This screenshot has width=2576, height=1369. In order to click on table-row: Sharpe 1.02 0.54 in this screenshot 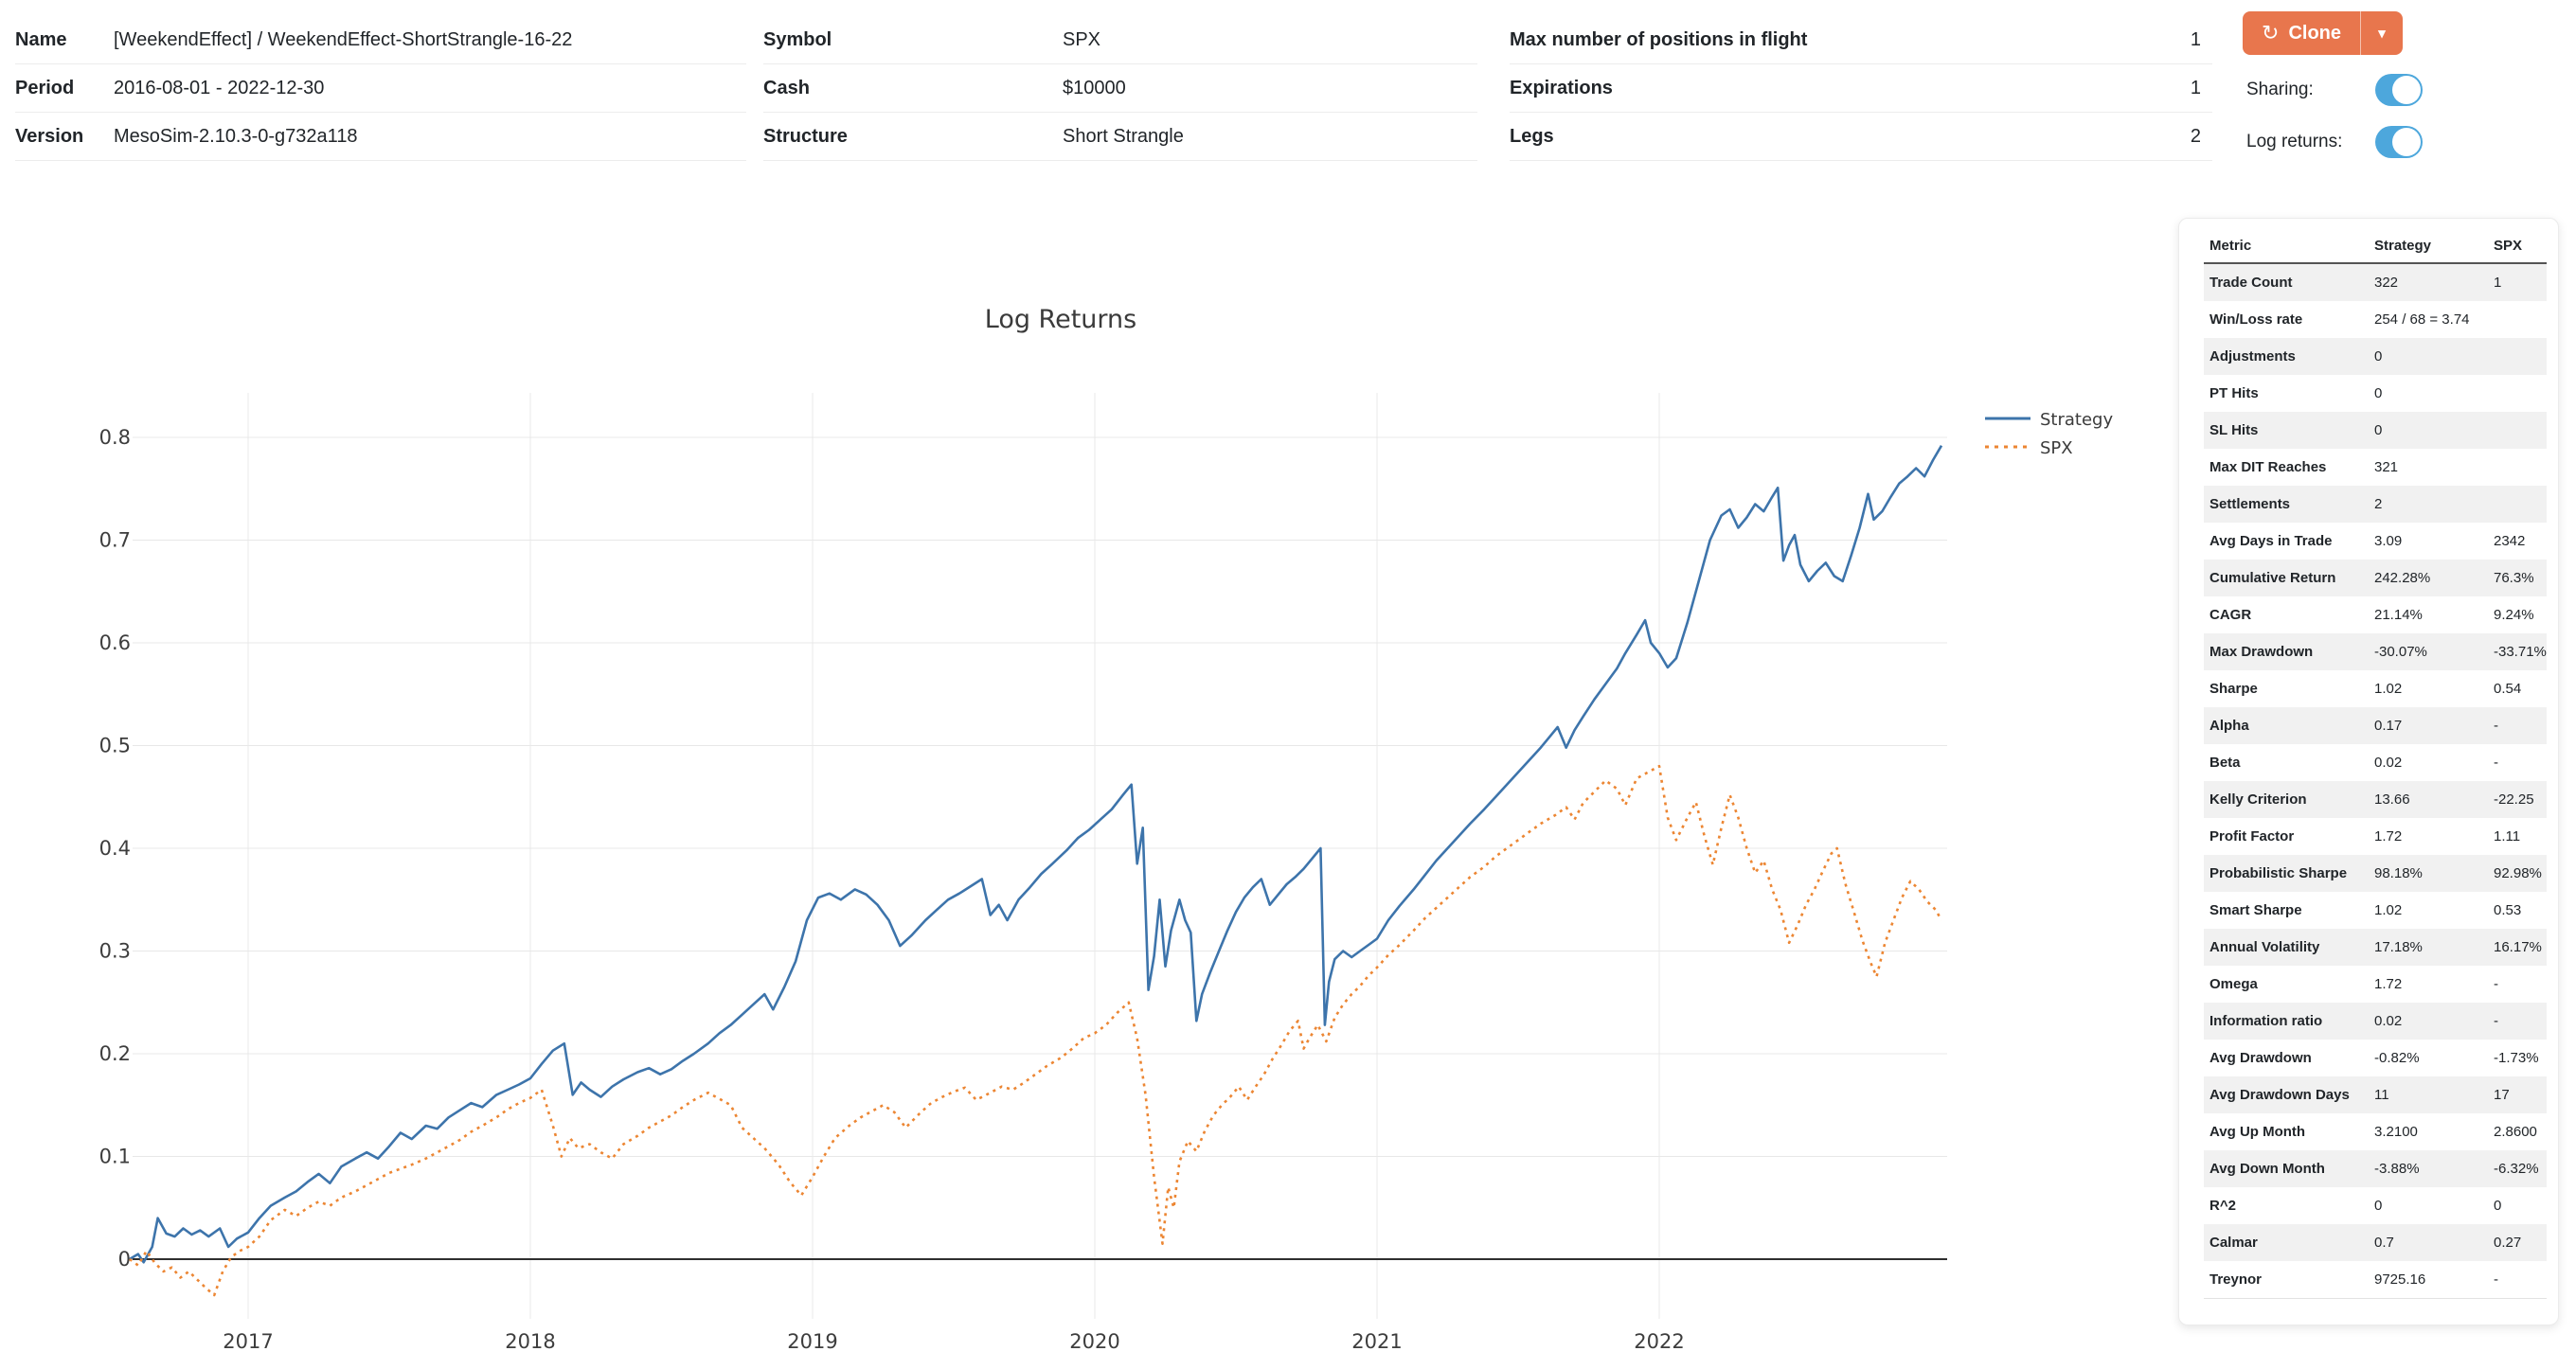, I will do `click(2375, 688)`.